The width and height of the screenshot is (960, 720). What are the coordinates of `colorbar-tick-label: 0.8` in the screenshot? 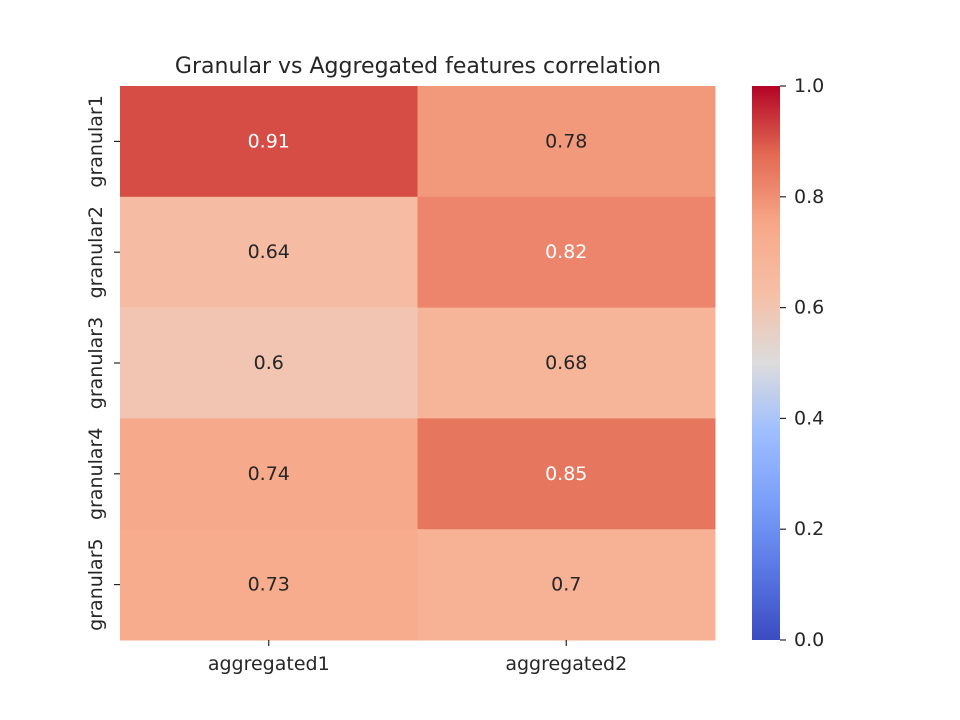 It's located at (809, 197).